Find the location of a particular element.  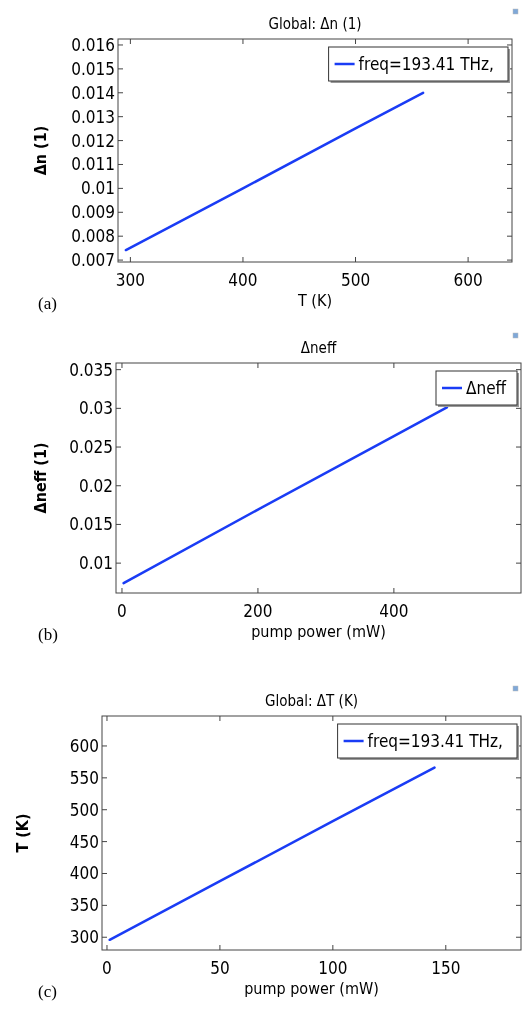

y-axis-title: Δn (1) is located at coordinates (40, 150).